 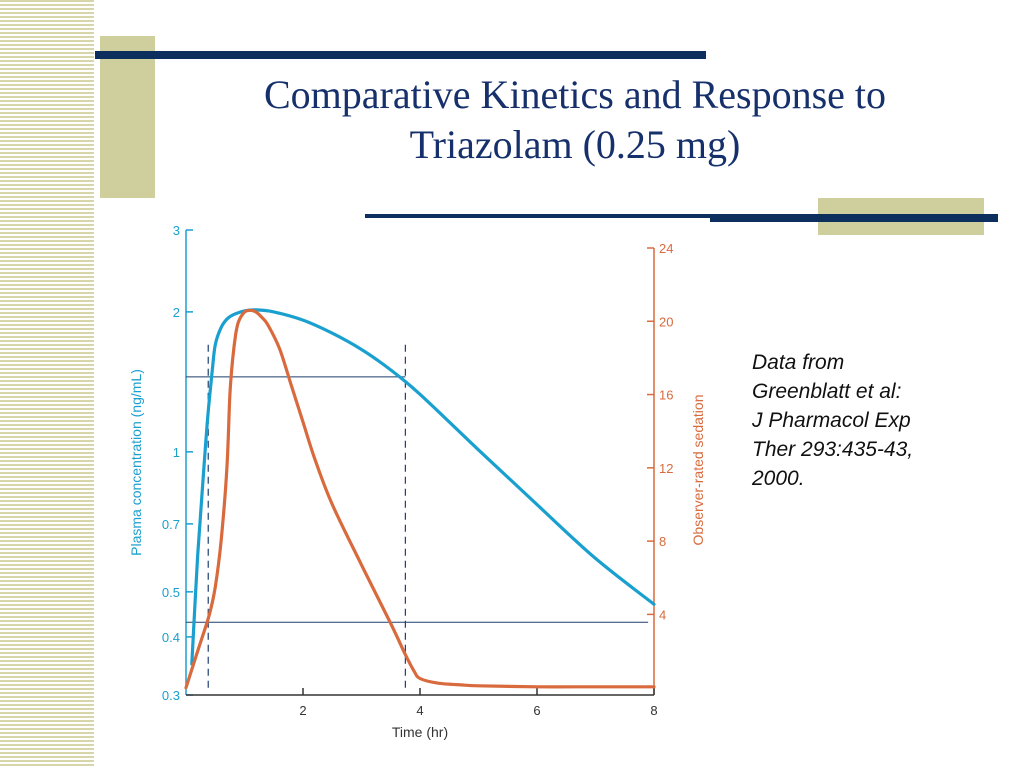 I want to click on striped-side-band, so click(x=47, y=384).